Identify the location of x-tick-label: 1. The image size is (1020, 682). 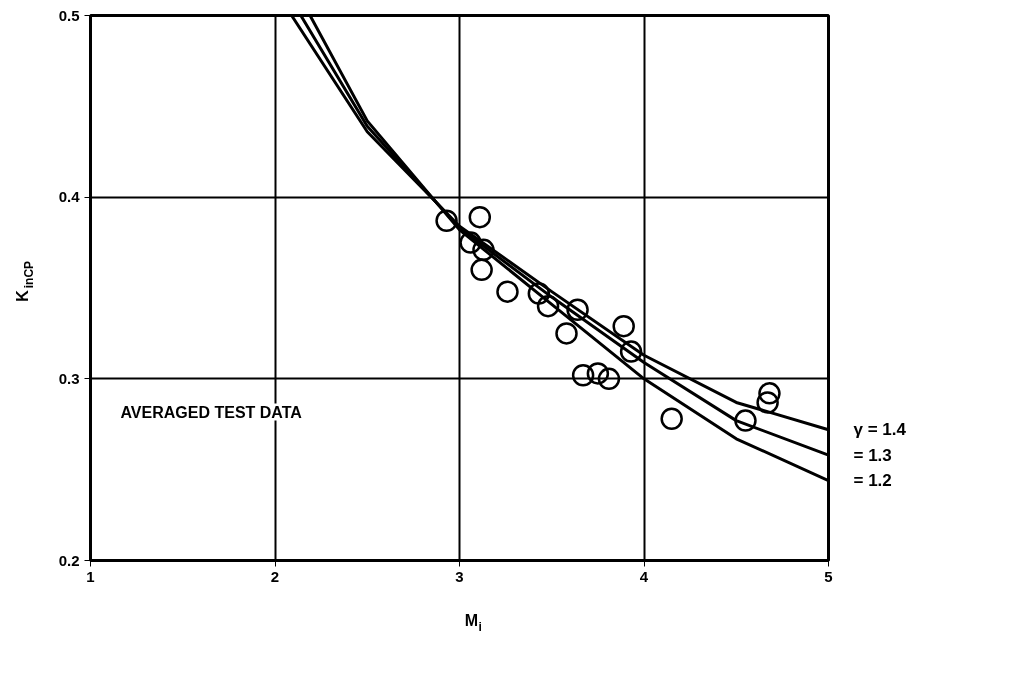
(90, 576).